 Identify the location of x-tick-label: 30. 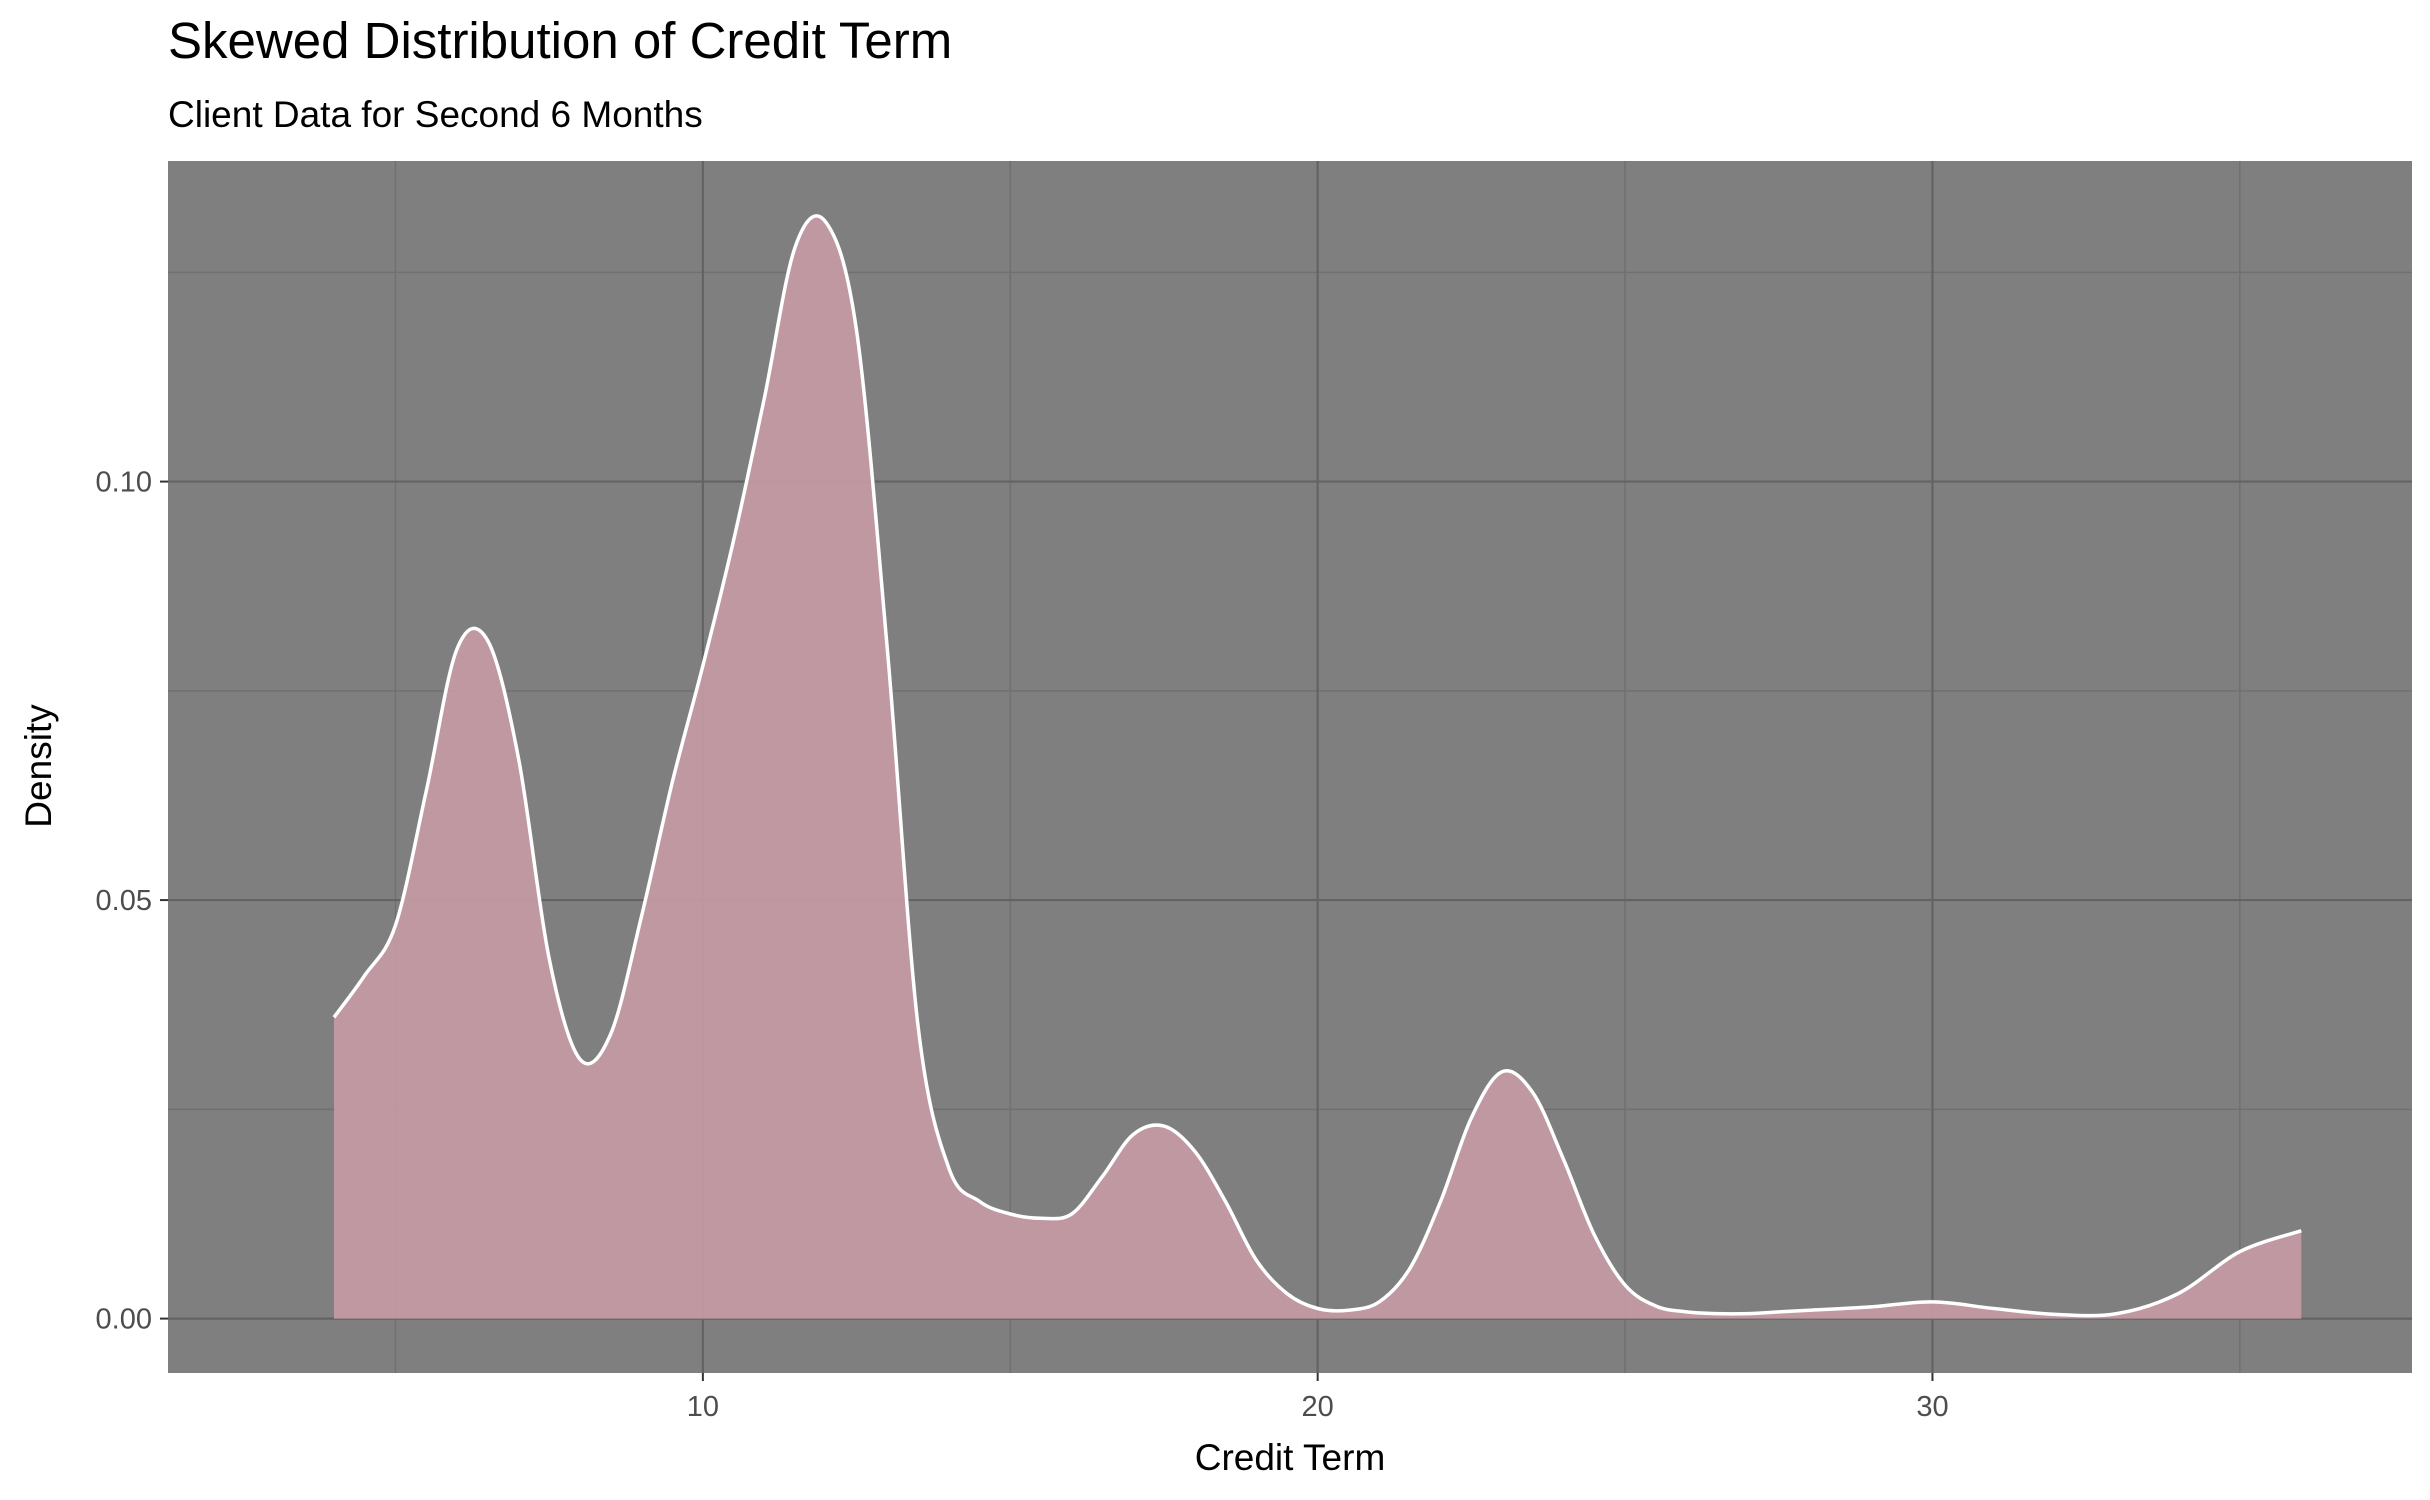
(1932, 1407).